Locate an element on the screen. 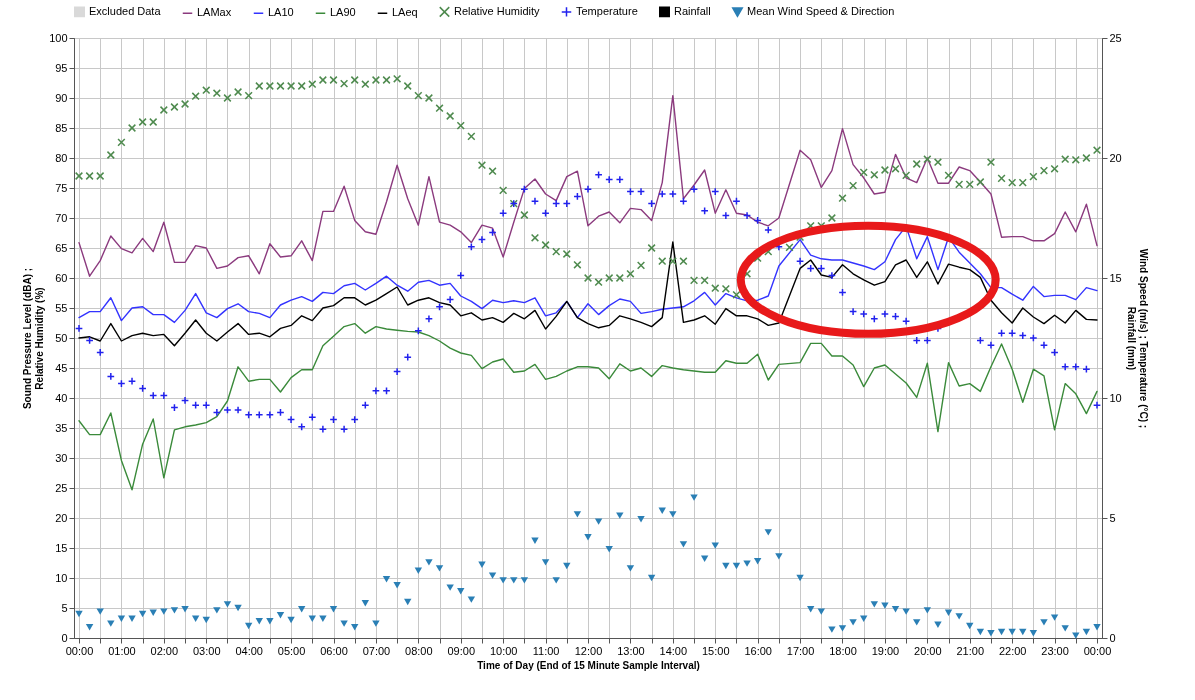  x-tick-label: 12:00 is located at coordinates (588, 650).